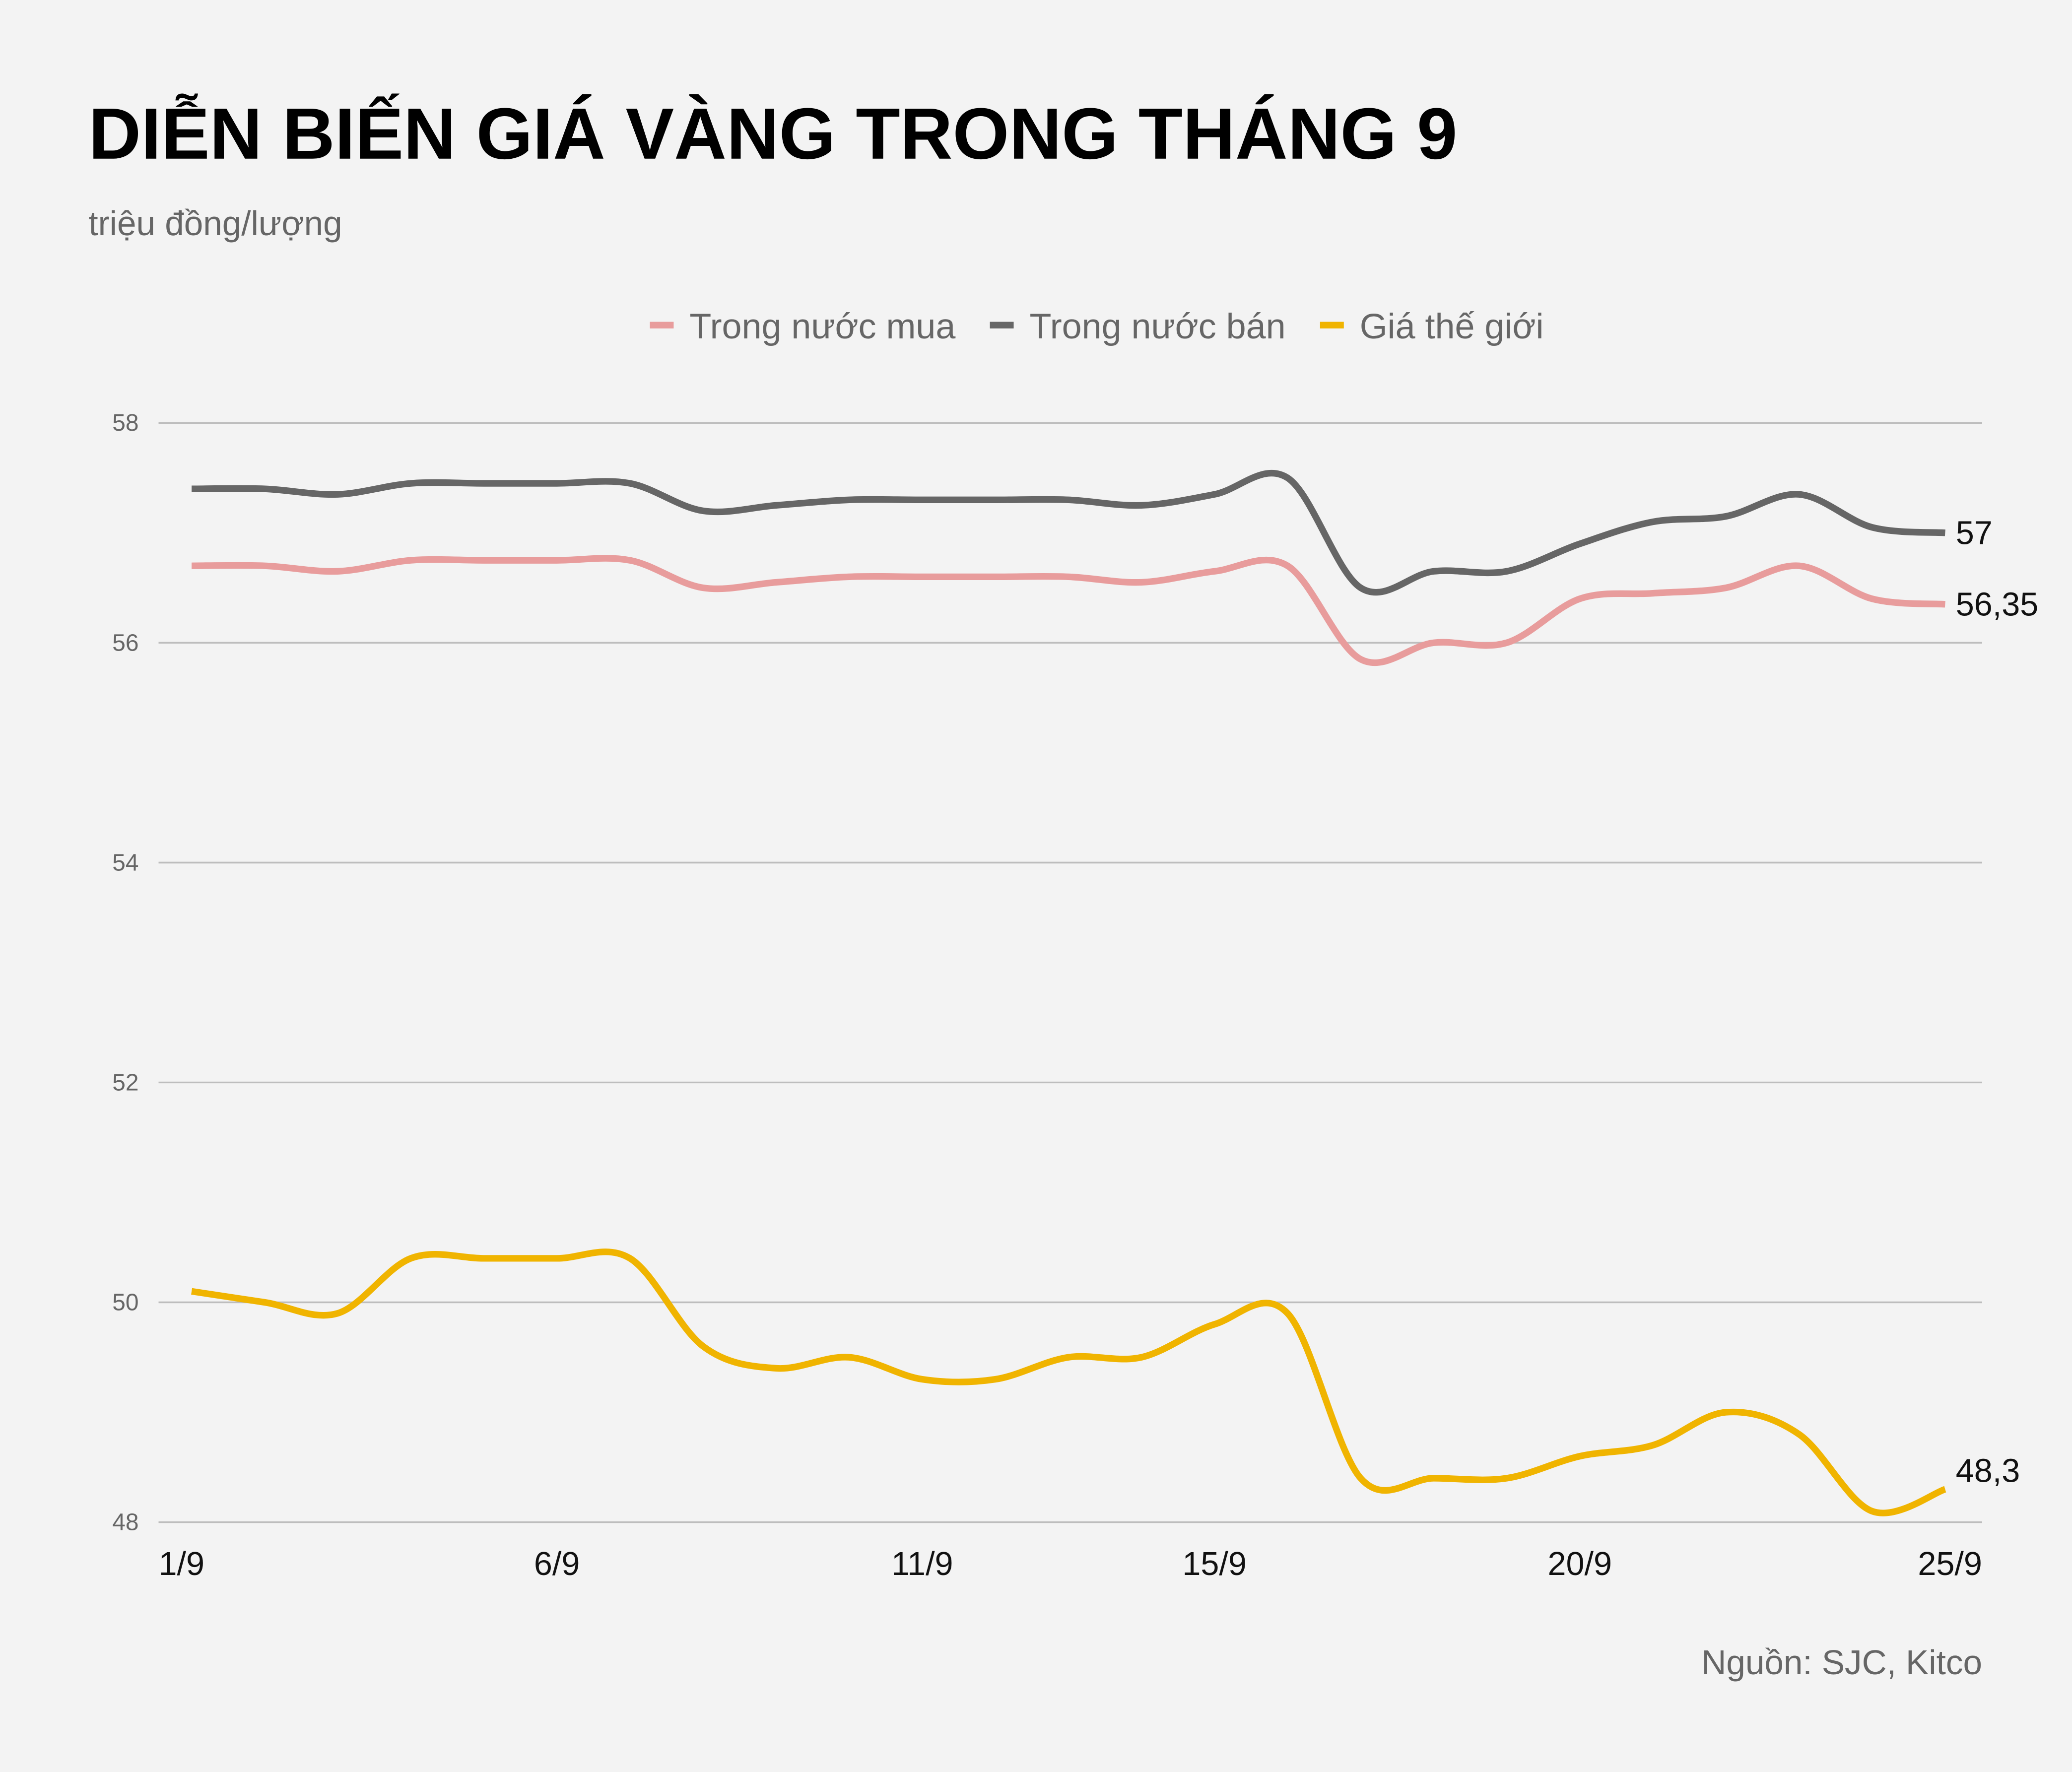 The image size is (2072, 1772). What do you see at coordinates (1214, 1564) in the screenshot?
I see `x-tick-label: 15/9` at bounding box center [1214, 1564].